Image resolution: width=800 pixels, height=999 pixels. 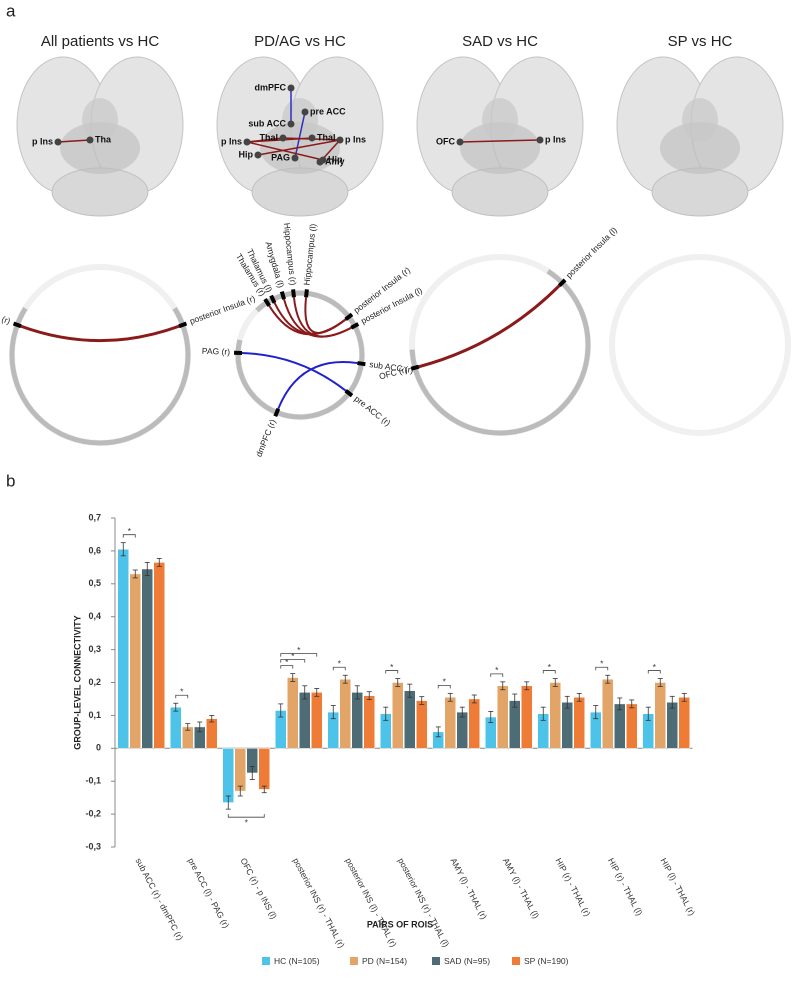 I want to click on y-tick-label: 0, so click(x=98, y=748).